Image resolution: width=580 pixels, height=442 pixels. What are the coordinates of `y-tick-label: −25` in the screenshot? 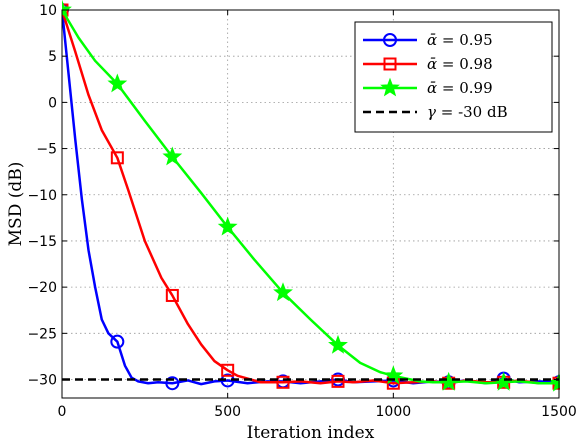 It's located at (42, 334).